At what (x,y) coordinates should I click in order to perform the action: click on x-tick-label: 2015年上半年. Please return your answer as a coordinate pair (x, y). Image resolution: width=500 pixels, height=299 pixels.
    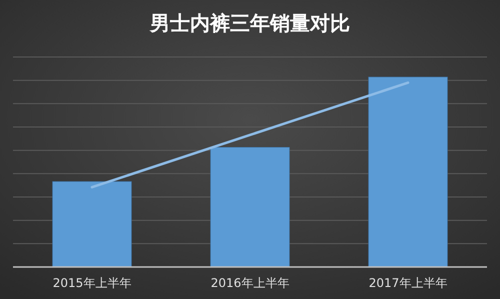
    Looking at the image, I should click on (92, 283).